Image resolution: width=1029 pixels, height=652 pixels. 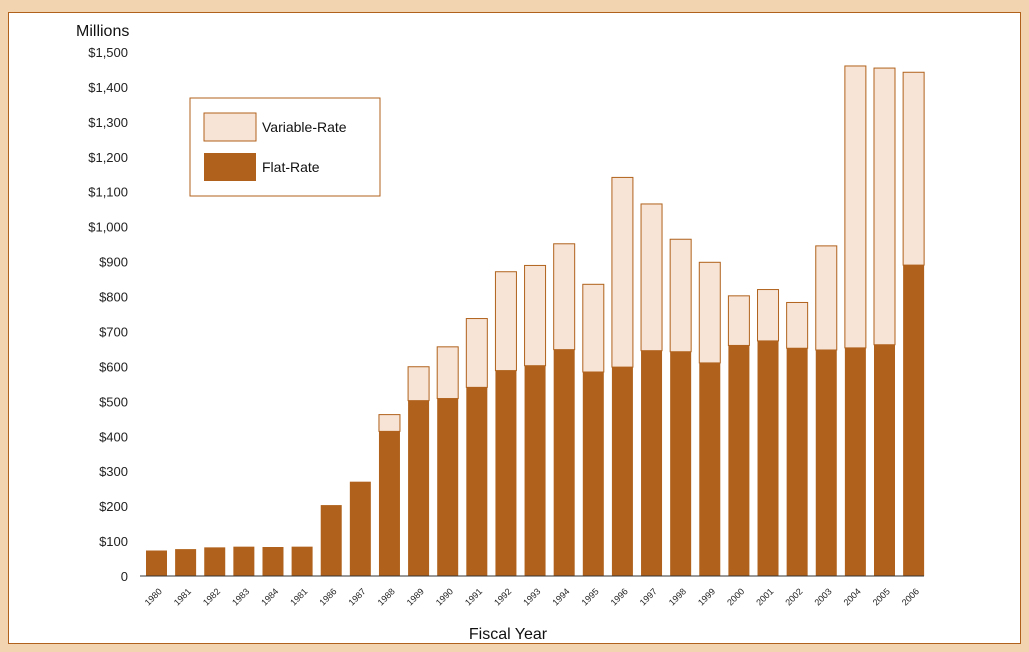 I want to click on x-tick-label: 1999, so click(x=706, y=596).